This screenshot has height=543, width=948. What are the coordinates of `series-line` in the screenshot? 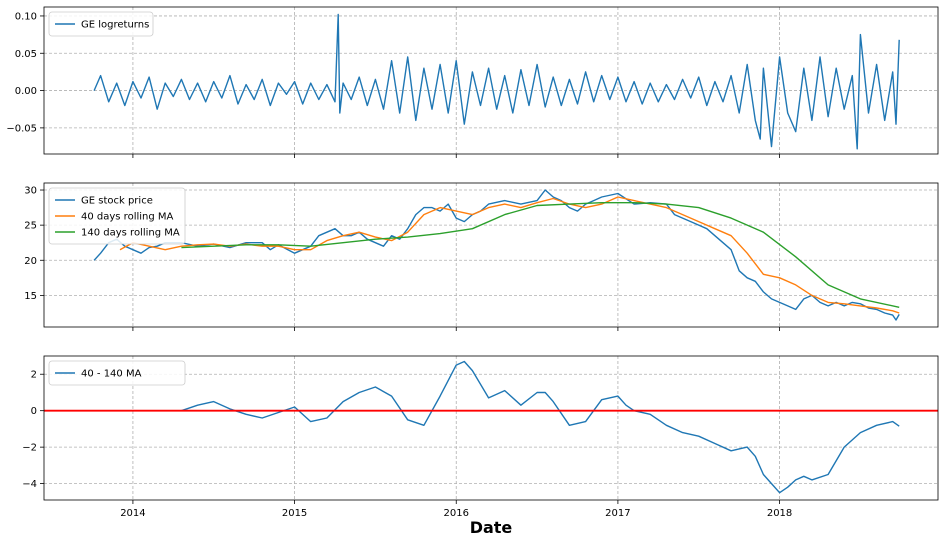 It's located at (540, 254).